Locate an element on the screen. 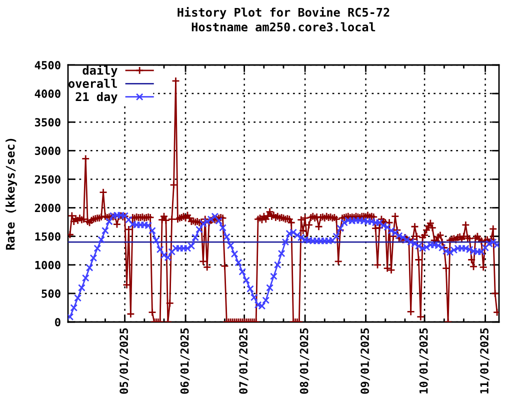 This screenshot has height=400, width=520. legend-label: 21 day is located at coordinates (97, 98).